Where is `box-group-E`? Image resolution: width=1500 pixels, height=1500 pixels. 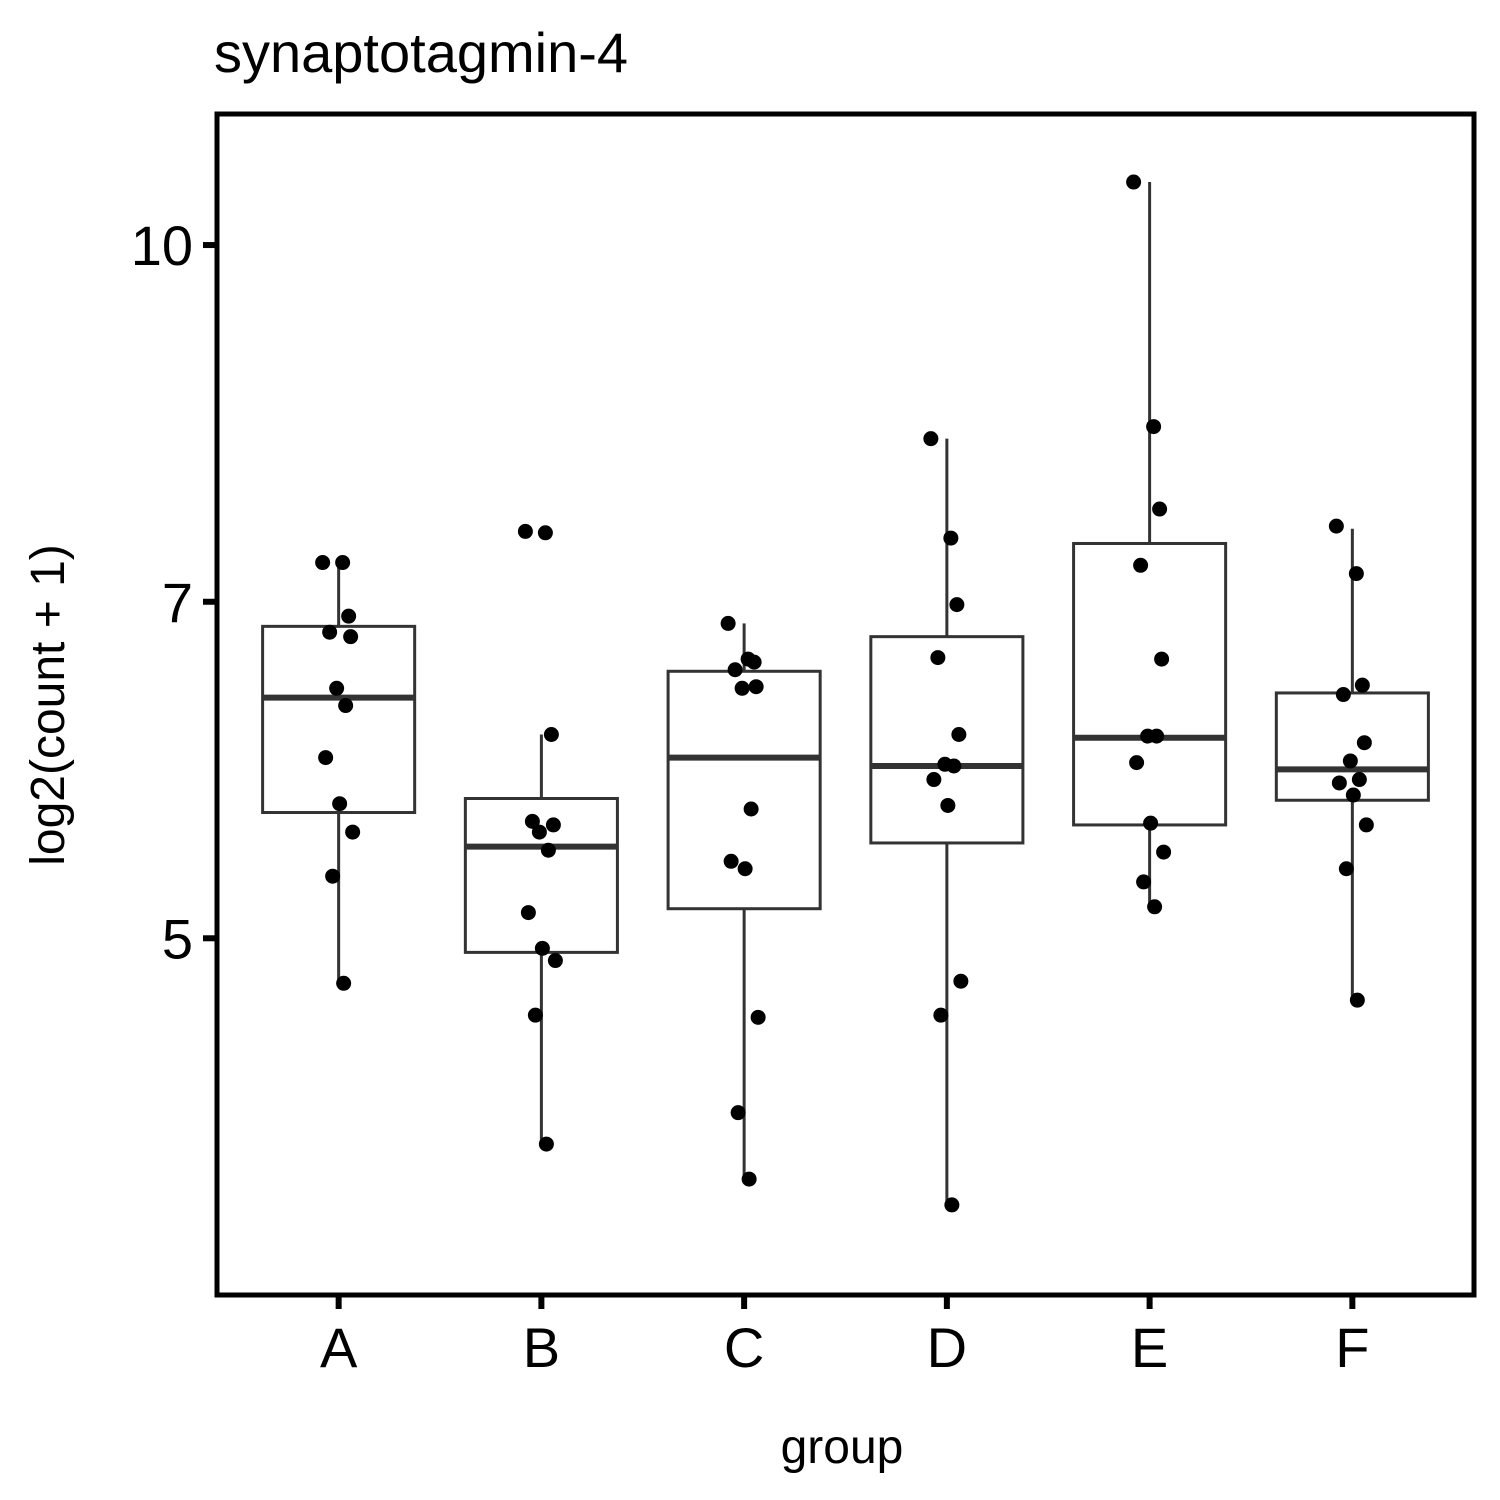
box-group-E is located at coordinates (1150, 544).